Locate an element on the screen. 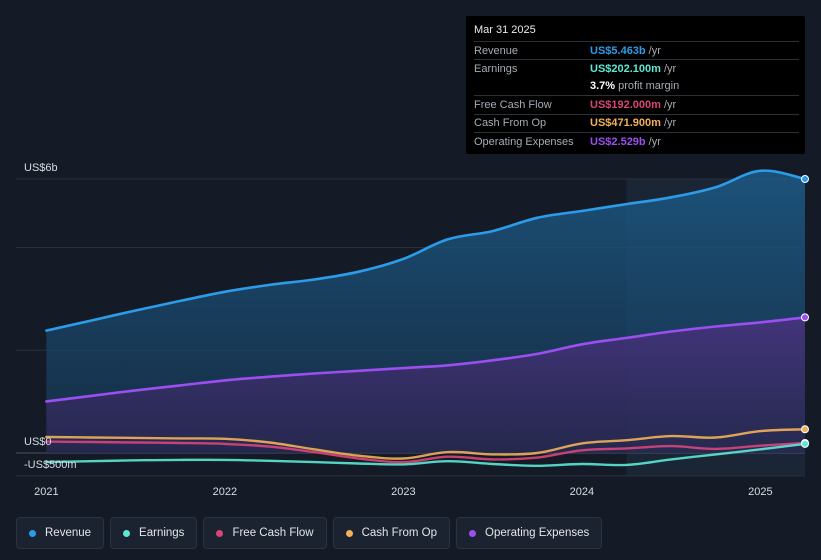  tooltip-label: Earnings is located at coordinates (496, 69).